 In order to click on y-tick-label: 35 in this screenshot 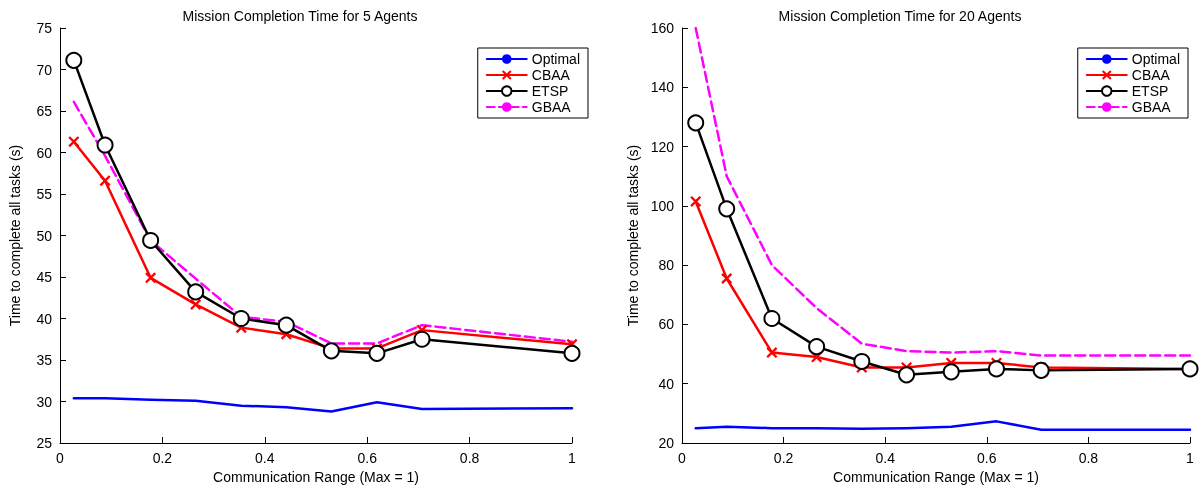, I will do `click(44, 360)`.